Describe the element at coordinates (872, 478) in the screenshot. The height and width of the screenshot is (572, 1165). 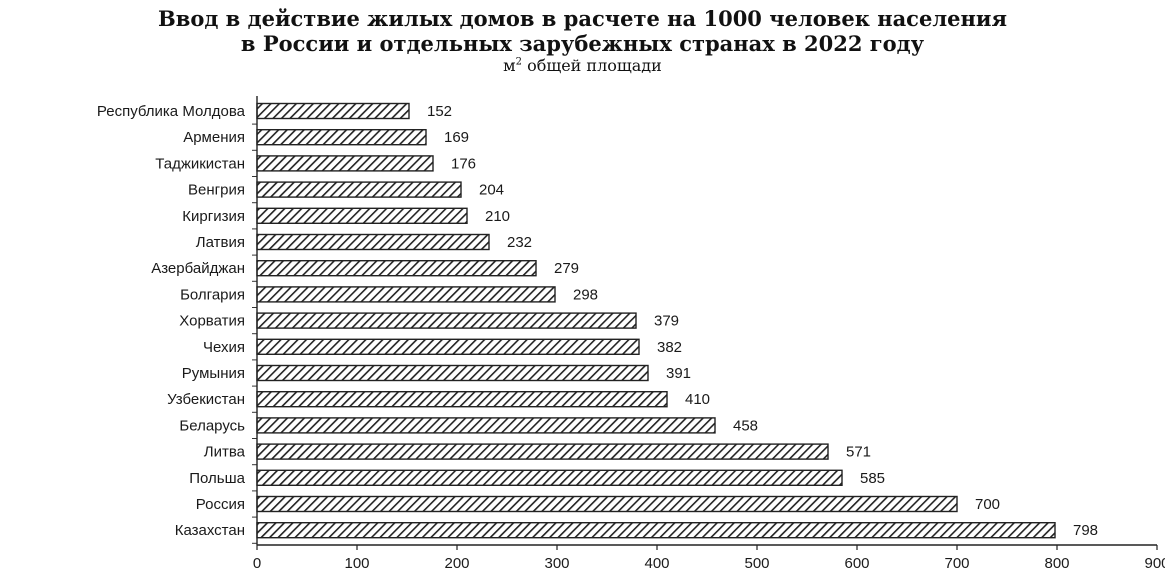
I see `data-label: 585` at that location.